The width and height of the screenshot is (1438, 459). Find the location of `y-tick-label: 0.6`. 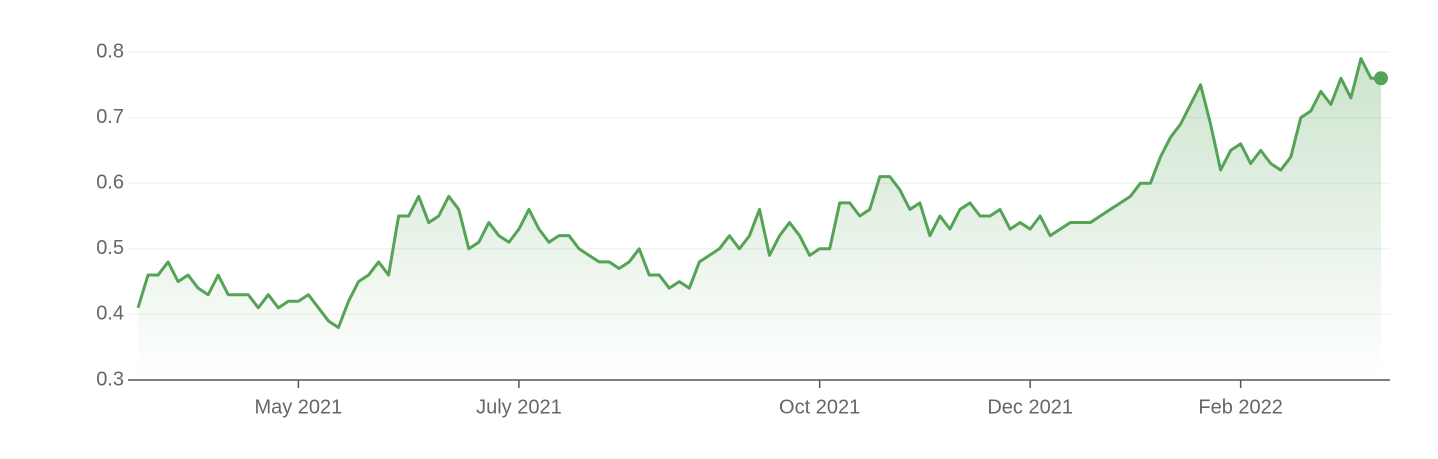

y-tick-label: 0.6 is located at coordinates (110, 182).